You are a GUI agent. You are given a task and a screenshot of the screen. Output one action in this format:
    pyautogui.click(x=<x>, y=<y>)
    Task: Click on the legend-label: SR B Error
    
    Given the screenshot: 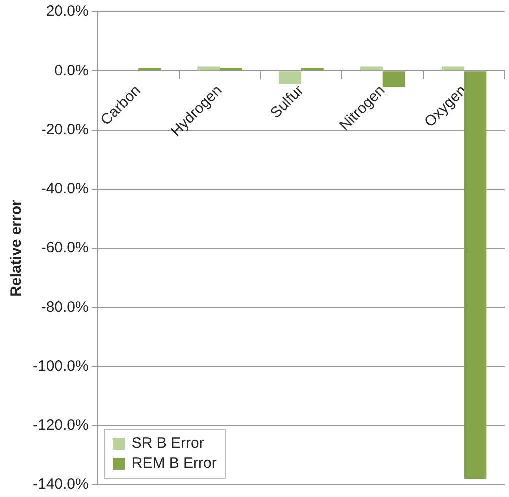 What is the action you would take?
    pyautogui.click(x=168, y=444)
    